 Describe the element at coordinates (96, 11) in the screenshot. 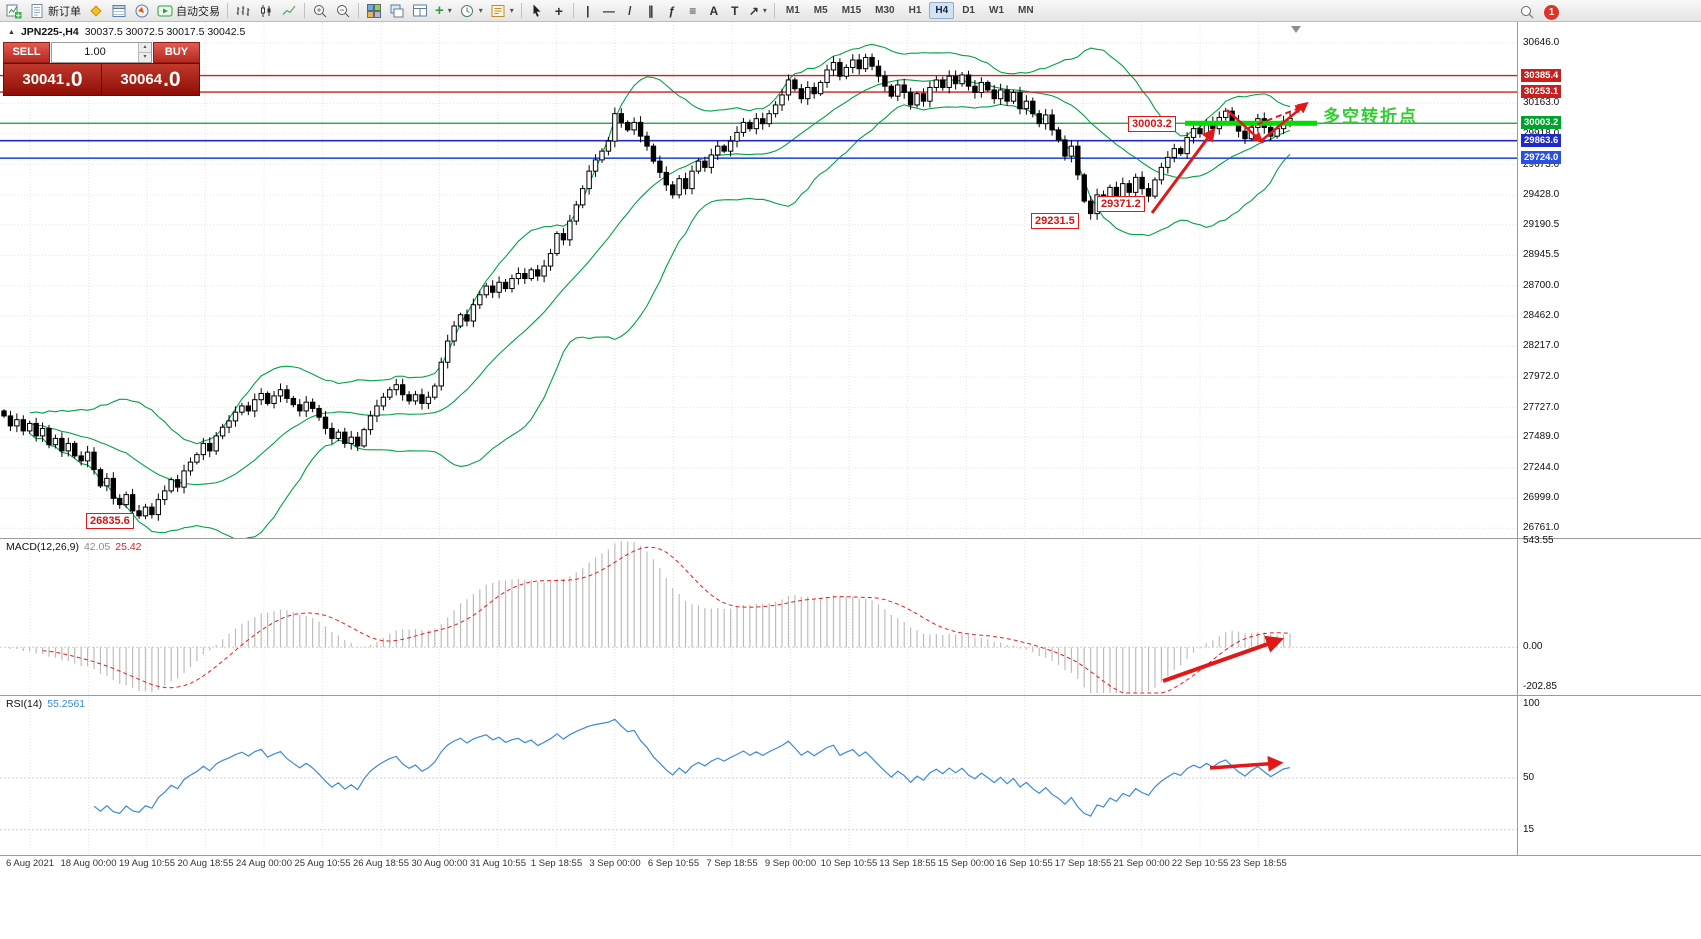

I see `market-watch-button` at that location.